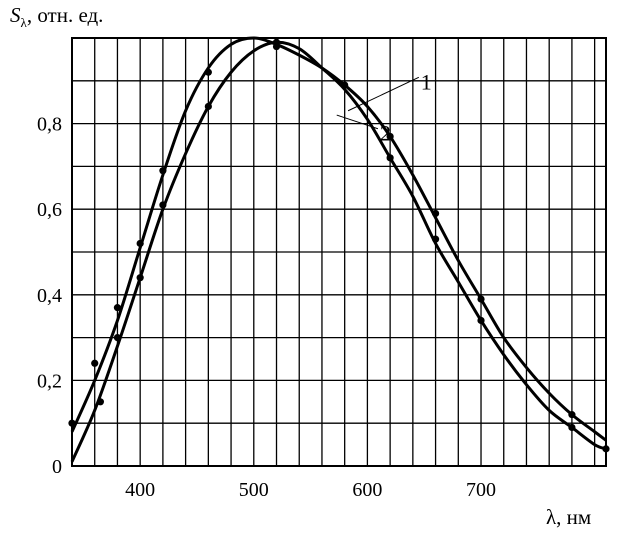 The image size is (627, 536). What do you see at coordinates (49, 125) in the screenshot?
I see `y-tick-label: 0,8` at bounding box center [49, 125].